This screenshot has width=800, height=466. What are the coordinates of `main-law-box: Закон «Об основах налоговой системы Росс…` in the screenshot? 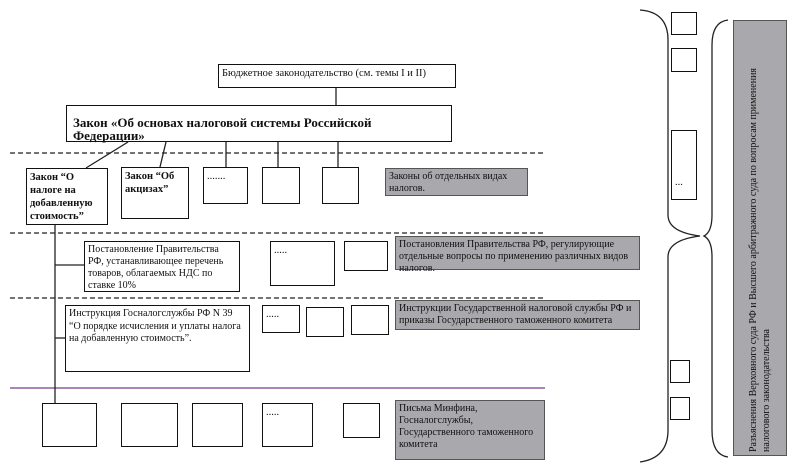 It's located at (259, 123).